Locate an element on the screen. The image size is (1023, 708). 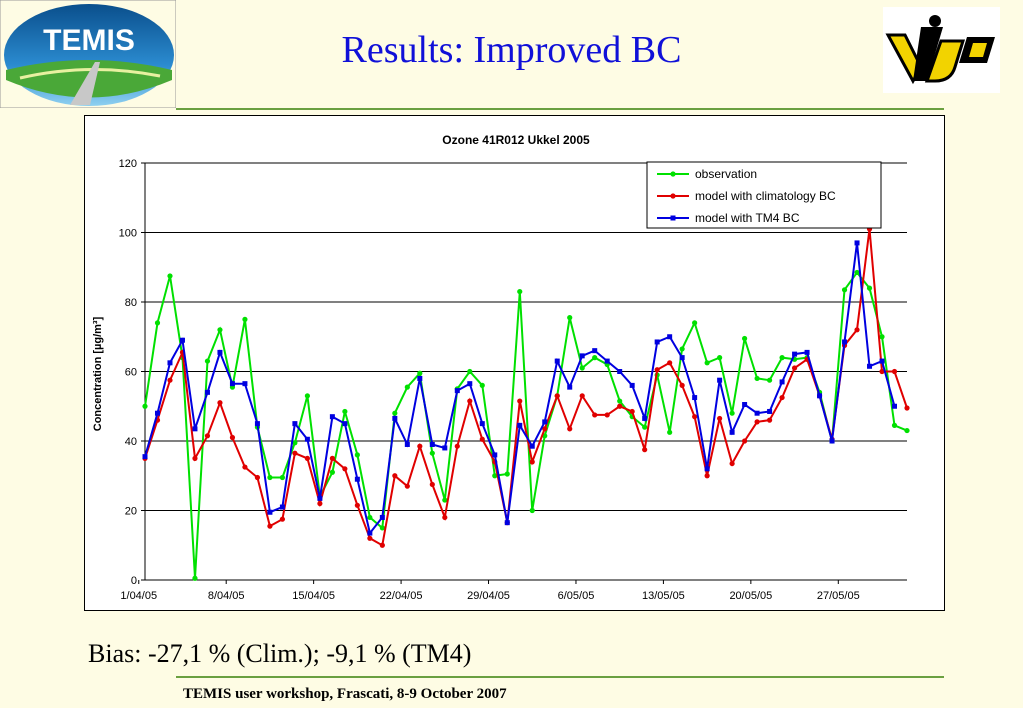
legend-label: model with climatology BC is located at coordinates (765, 196).